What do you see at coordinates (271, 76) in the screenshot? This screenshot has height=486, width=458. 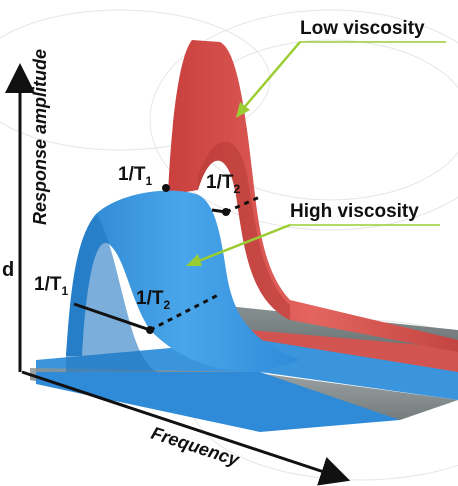 I see `low-viscosity-callout-arrow` at bounding box center [271, 76].